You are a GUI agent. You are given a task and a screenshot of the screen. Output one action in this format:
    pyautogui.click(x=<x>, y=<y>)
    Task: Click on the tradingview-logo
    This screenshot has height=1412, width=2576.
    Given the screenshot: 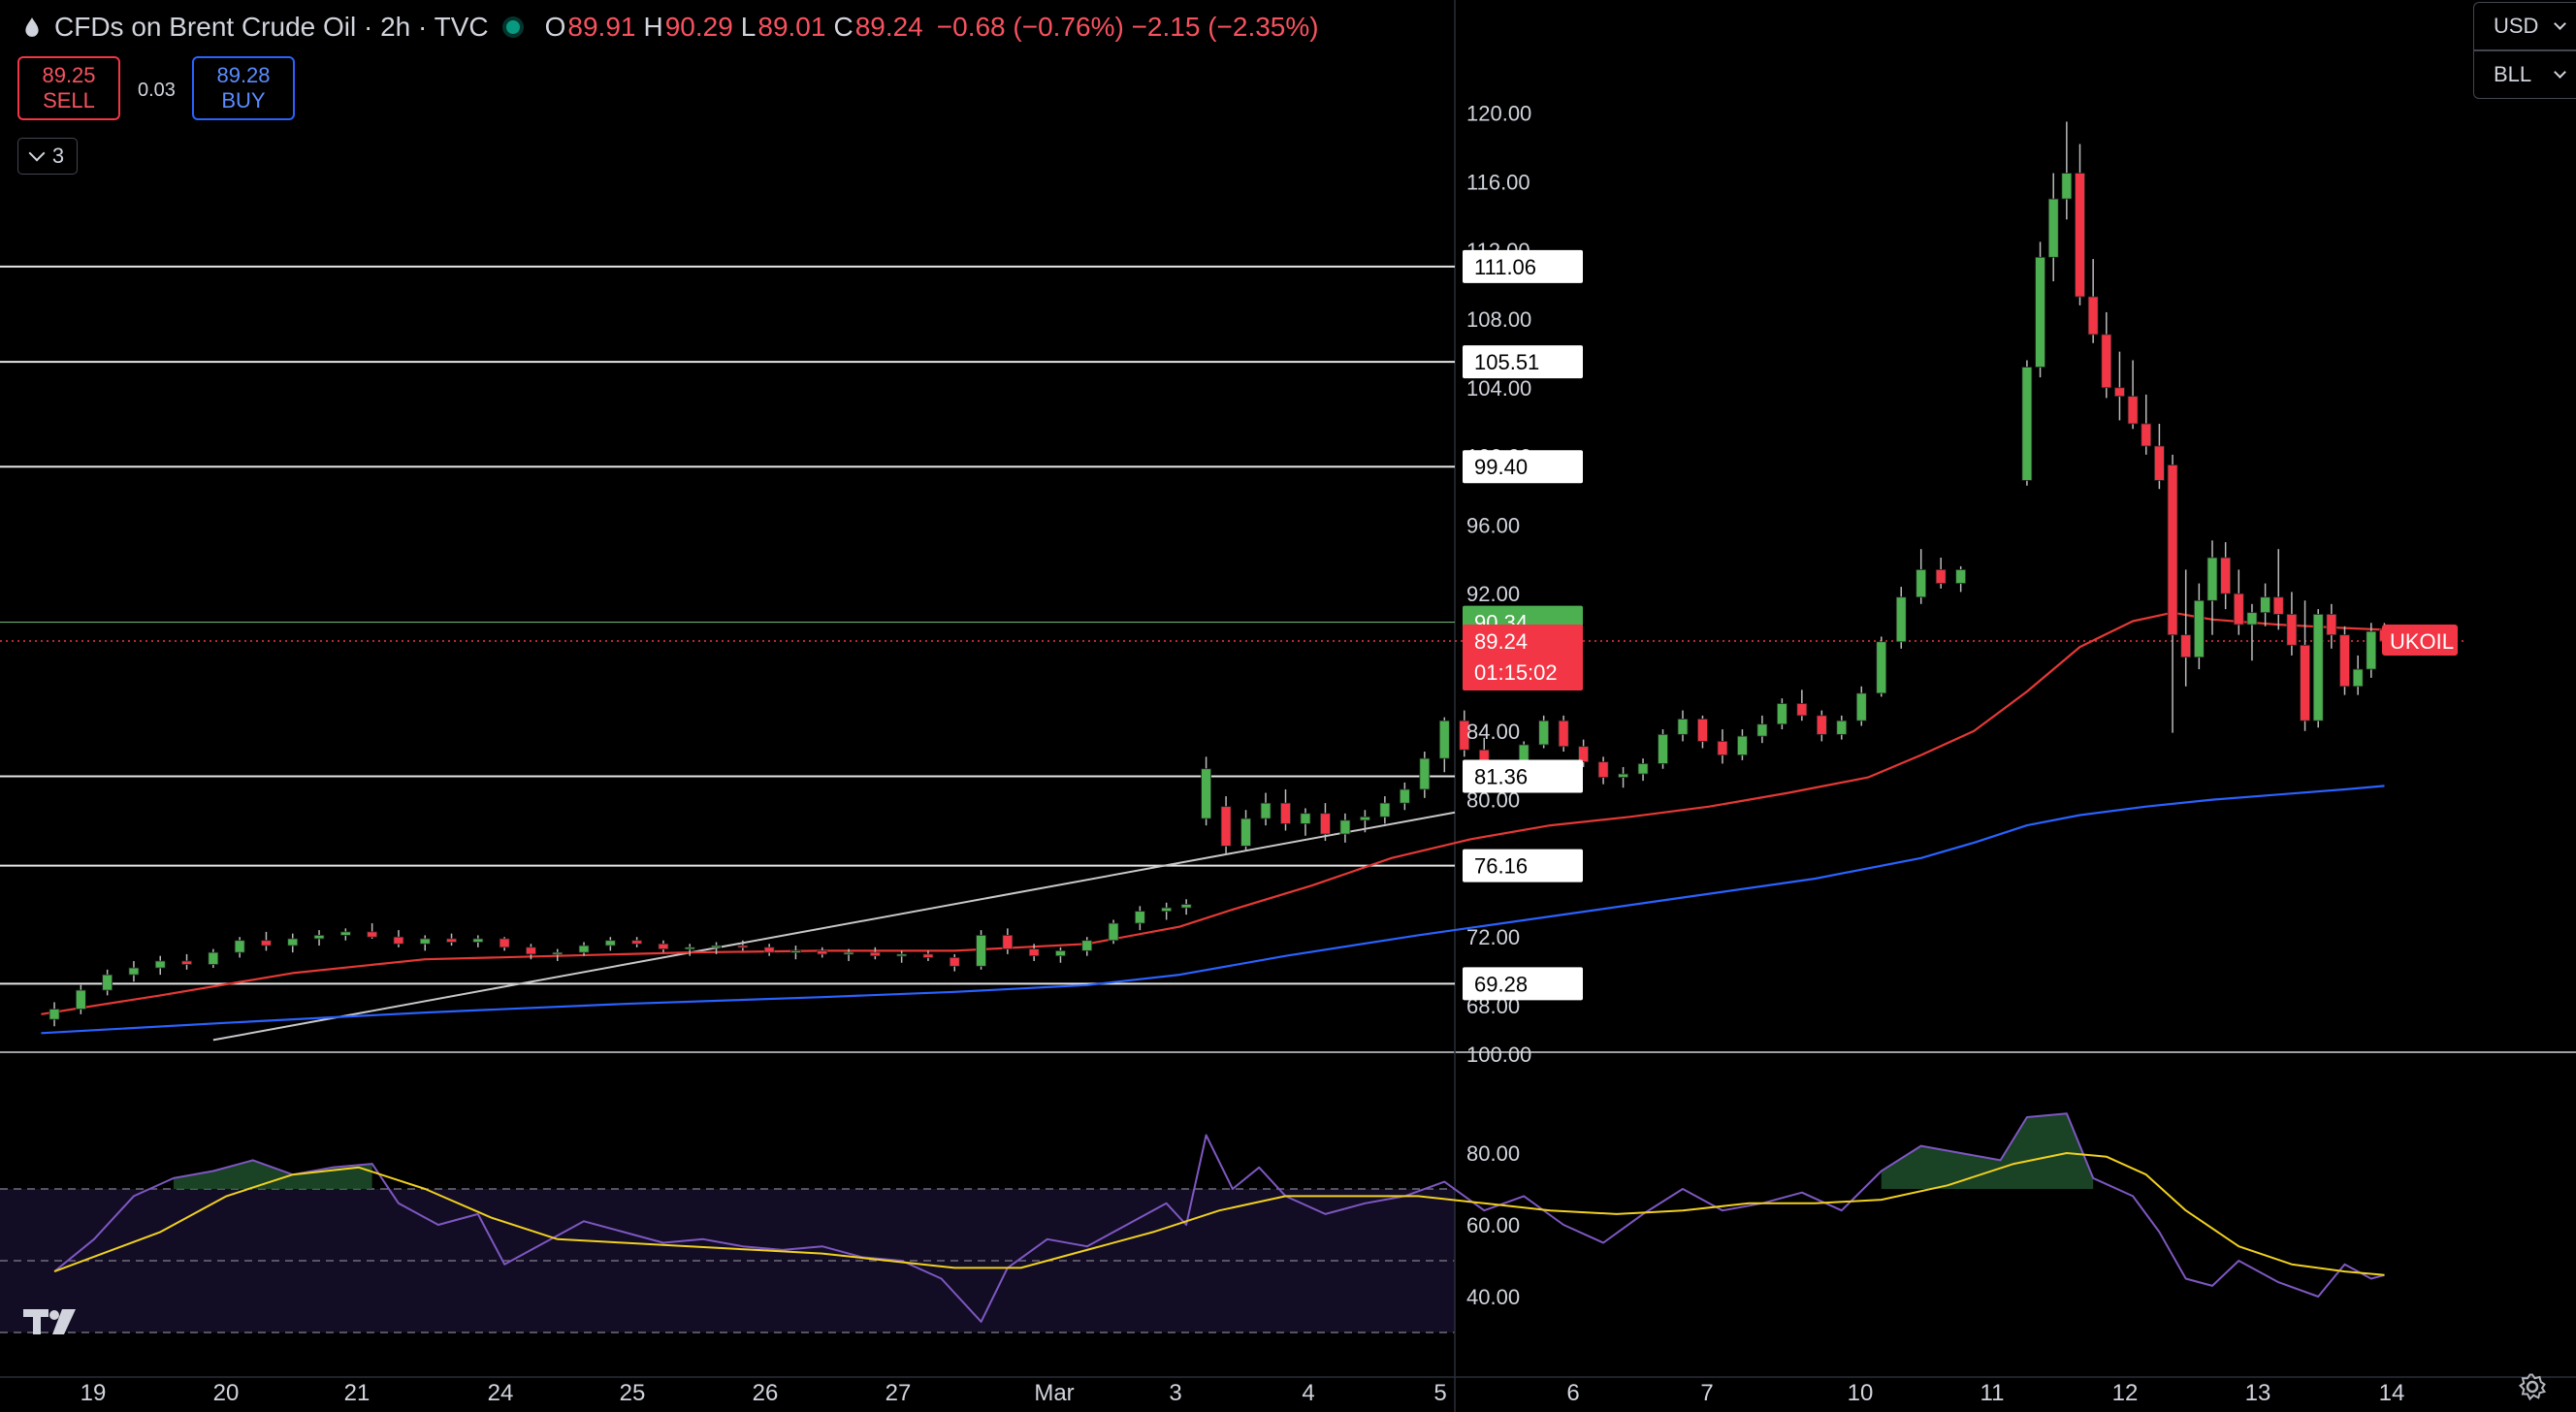 What is the action you would take?
    pyautogui.click(x=52, y=1322)
    